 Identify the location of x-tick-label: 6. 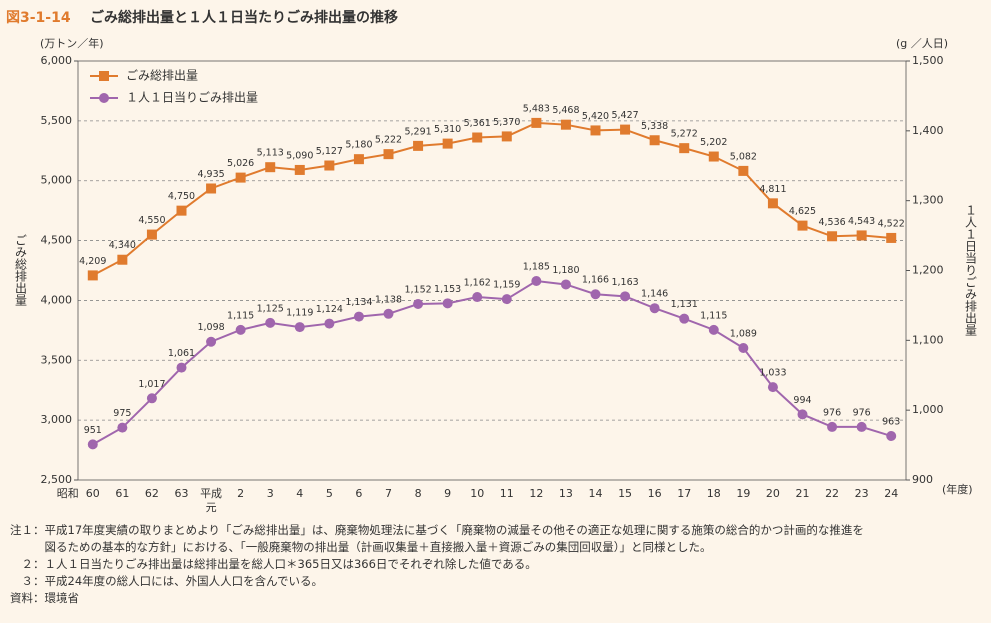
(358, 493).